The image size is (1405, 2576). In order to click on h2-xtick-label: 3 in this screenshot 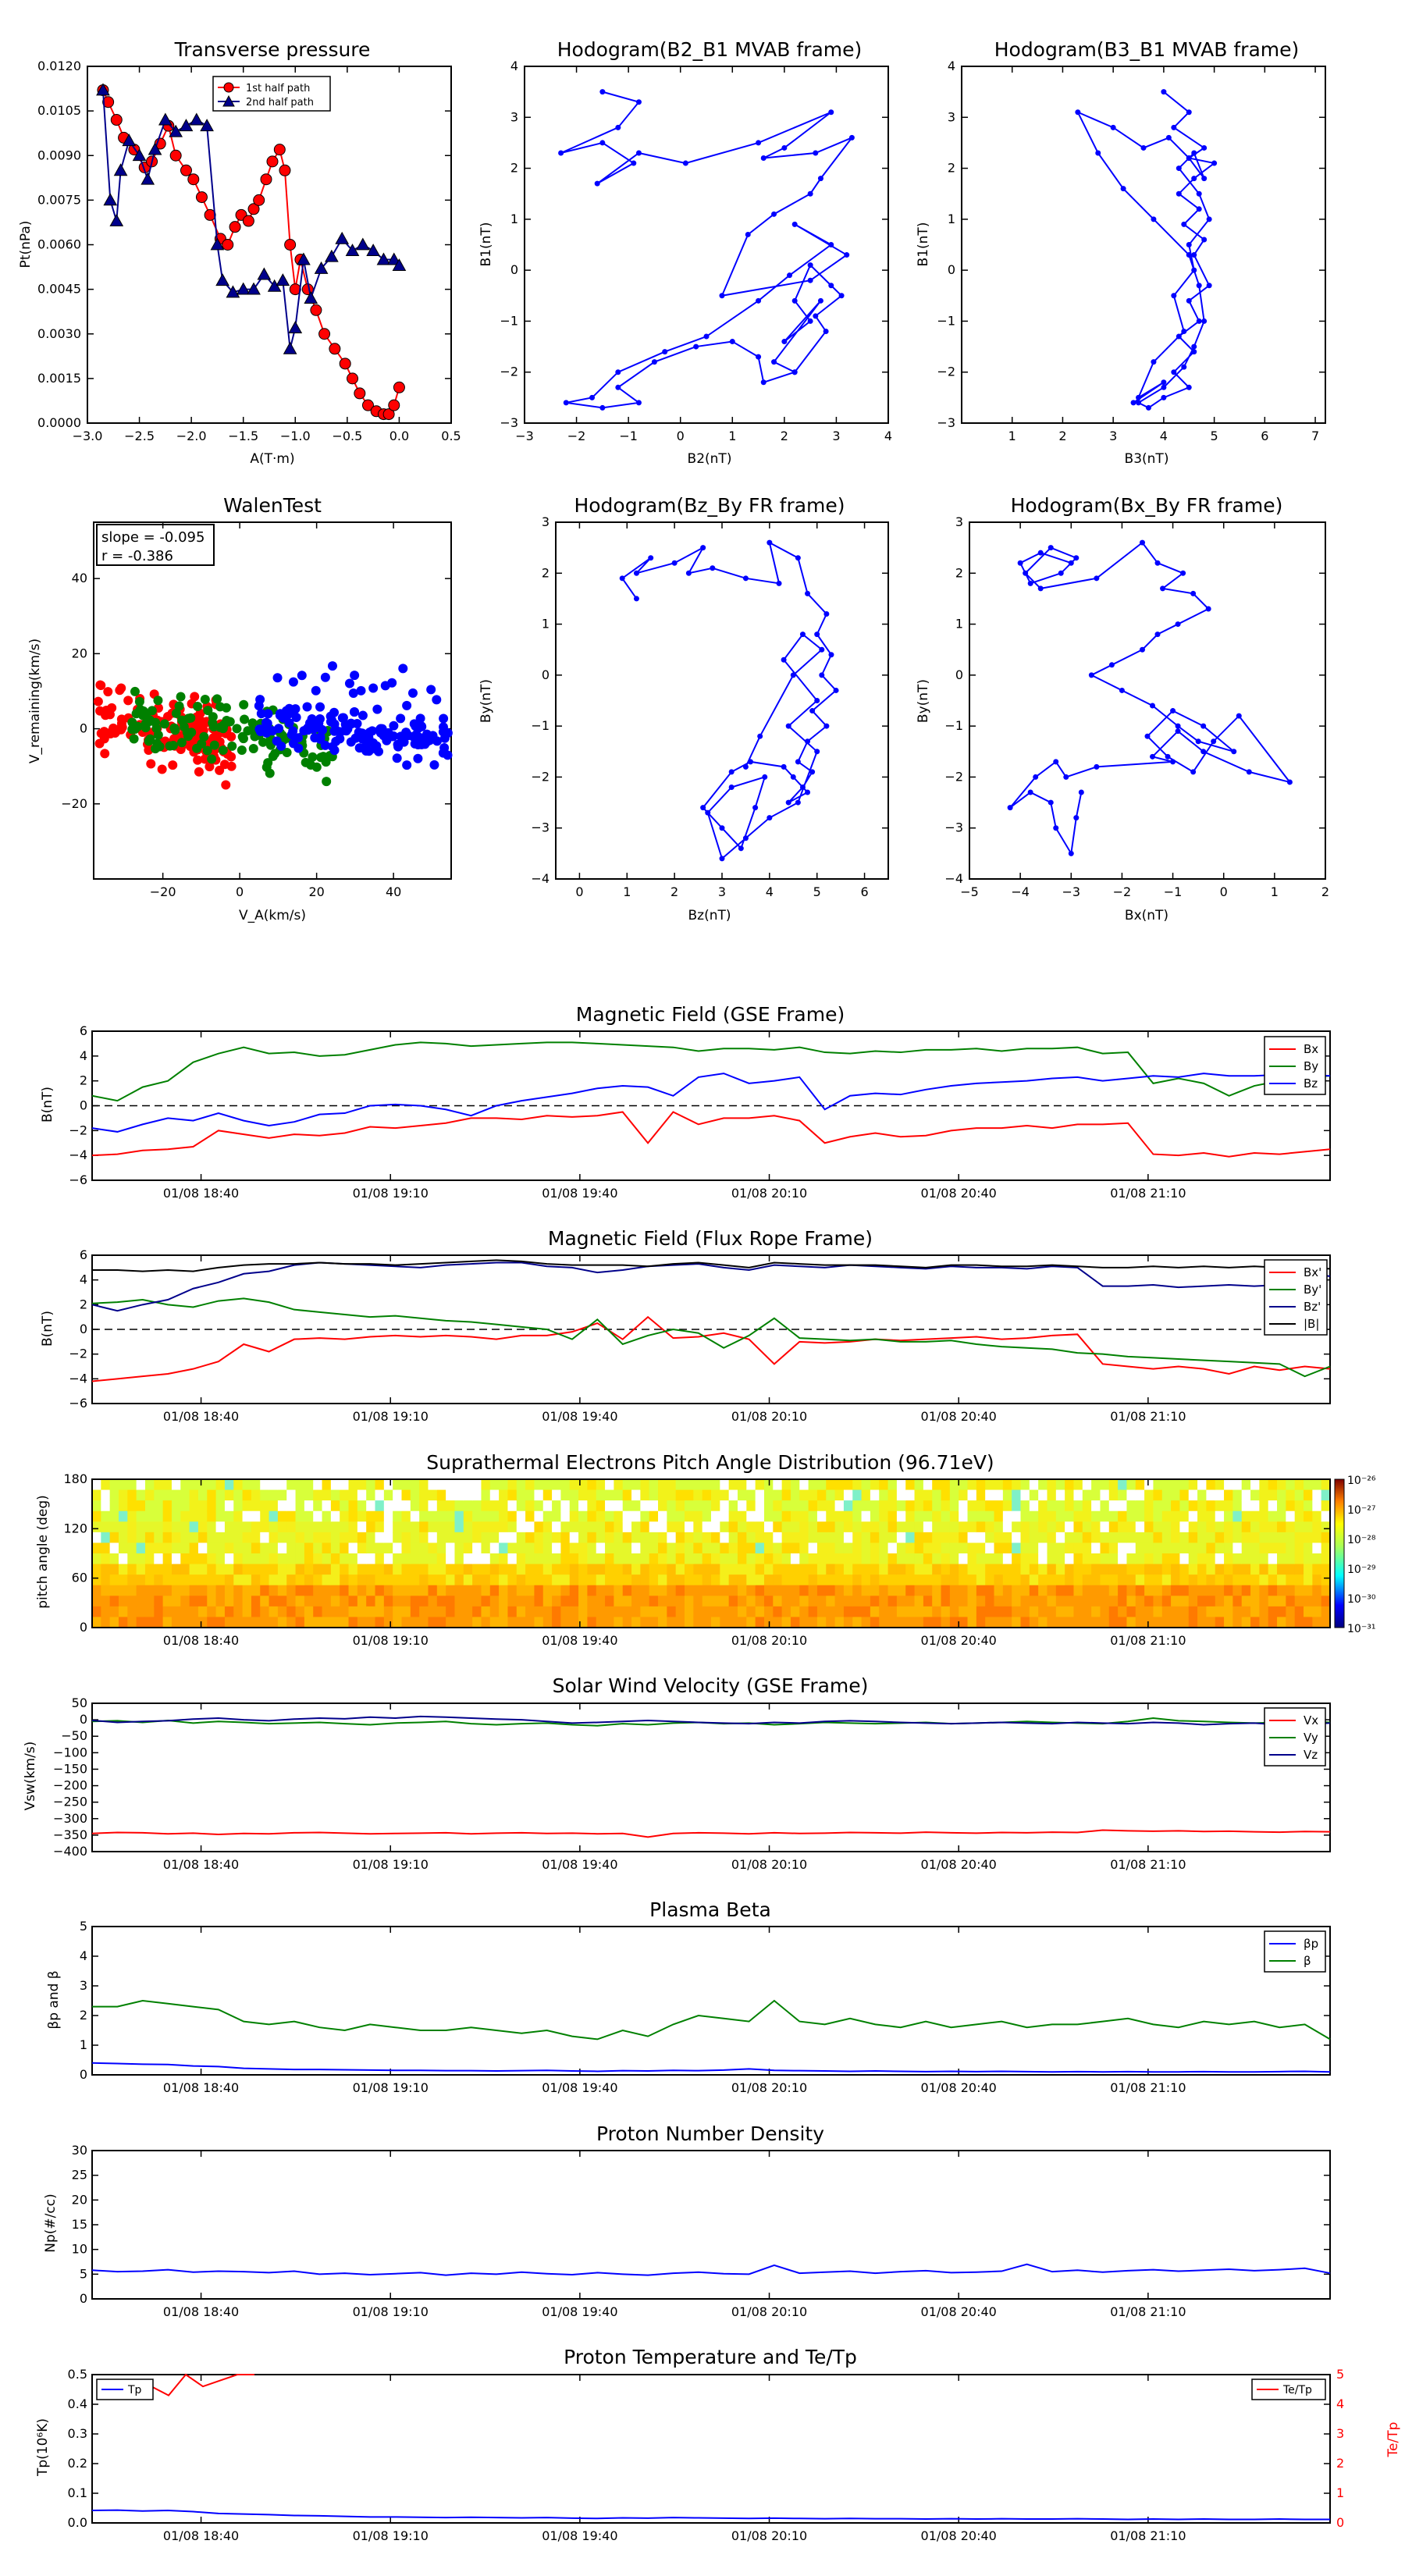, I will do `click(1113, 436)`.